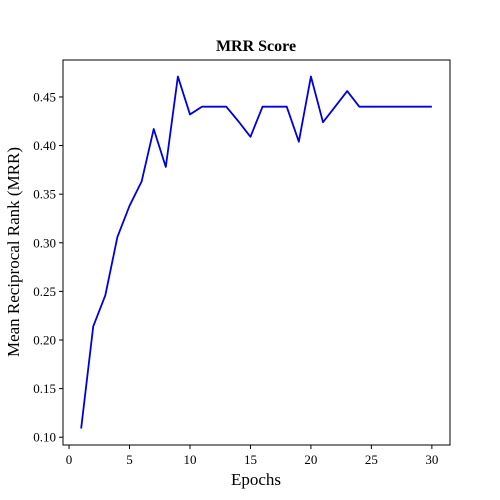  Describe the element at coordinates (129, 459) in the screenshot. I see `x-tick-label: 5` at that location.